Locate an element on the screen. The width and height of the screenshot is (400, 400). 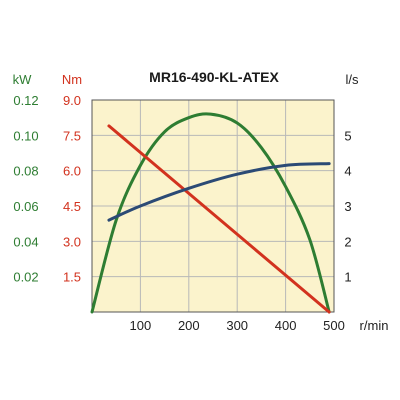
torque-tick-label: 3.0 is located at coordinates (72, 241).